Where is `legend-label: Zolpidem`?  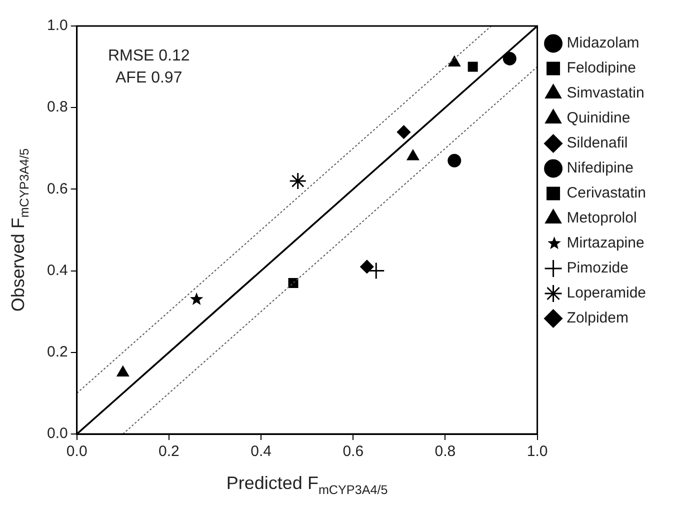 legend-label: Zolpidem is located at coordinates (597, 318).